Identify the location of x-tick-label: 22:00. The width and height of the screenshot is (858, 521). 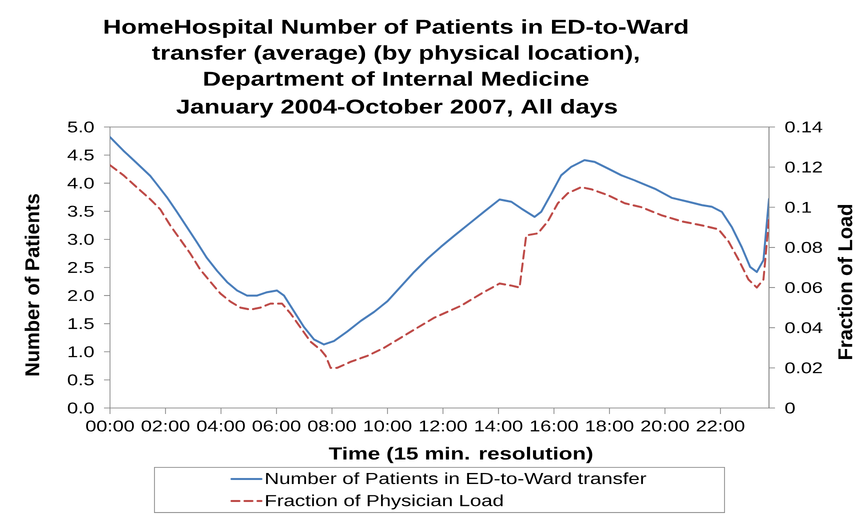
(720, 426).